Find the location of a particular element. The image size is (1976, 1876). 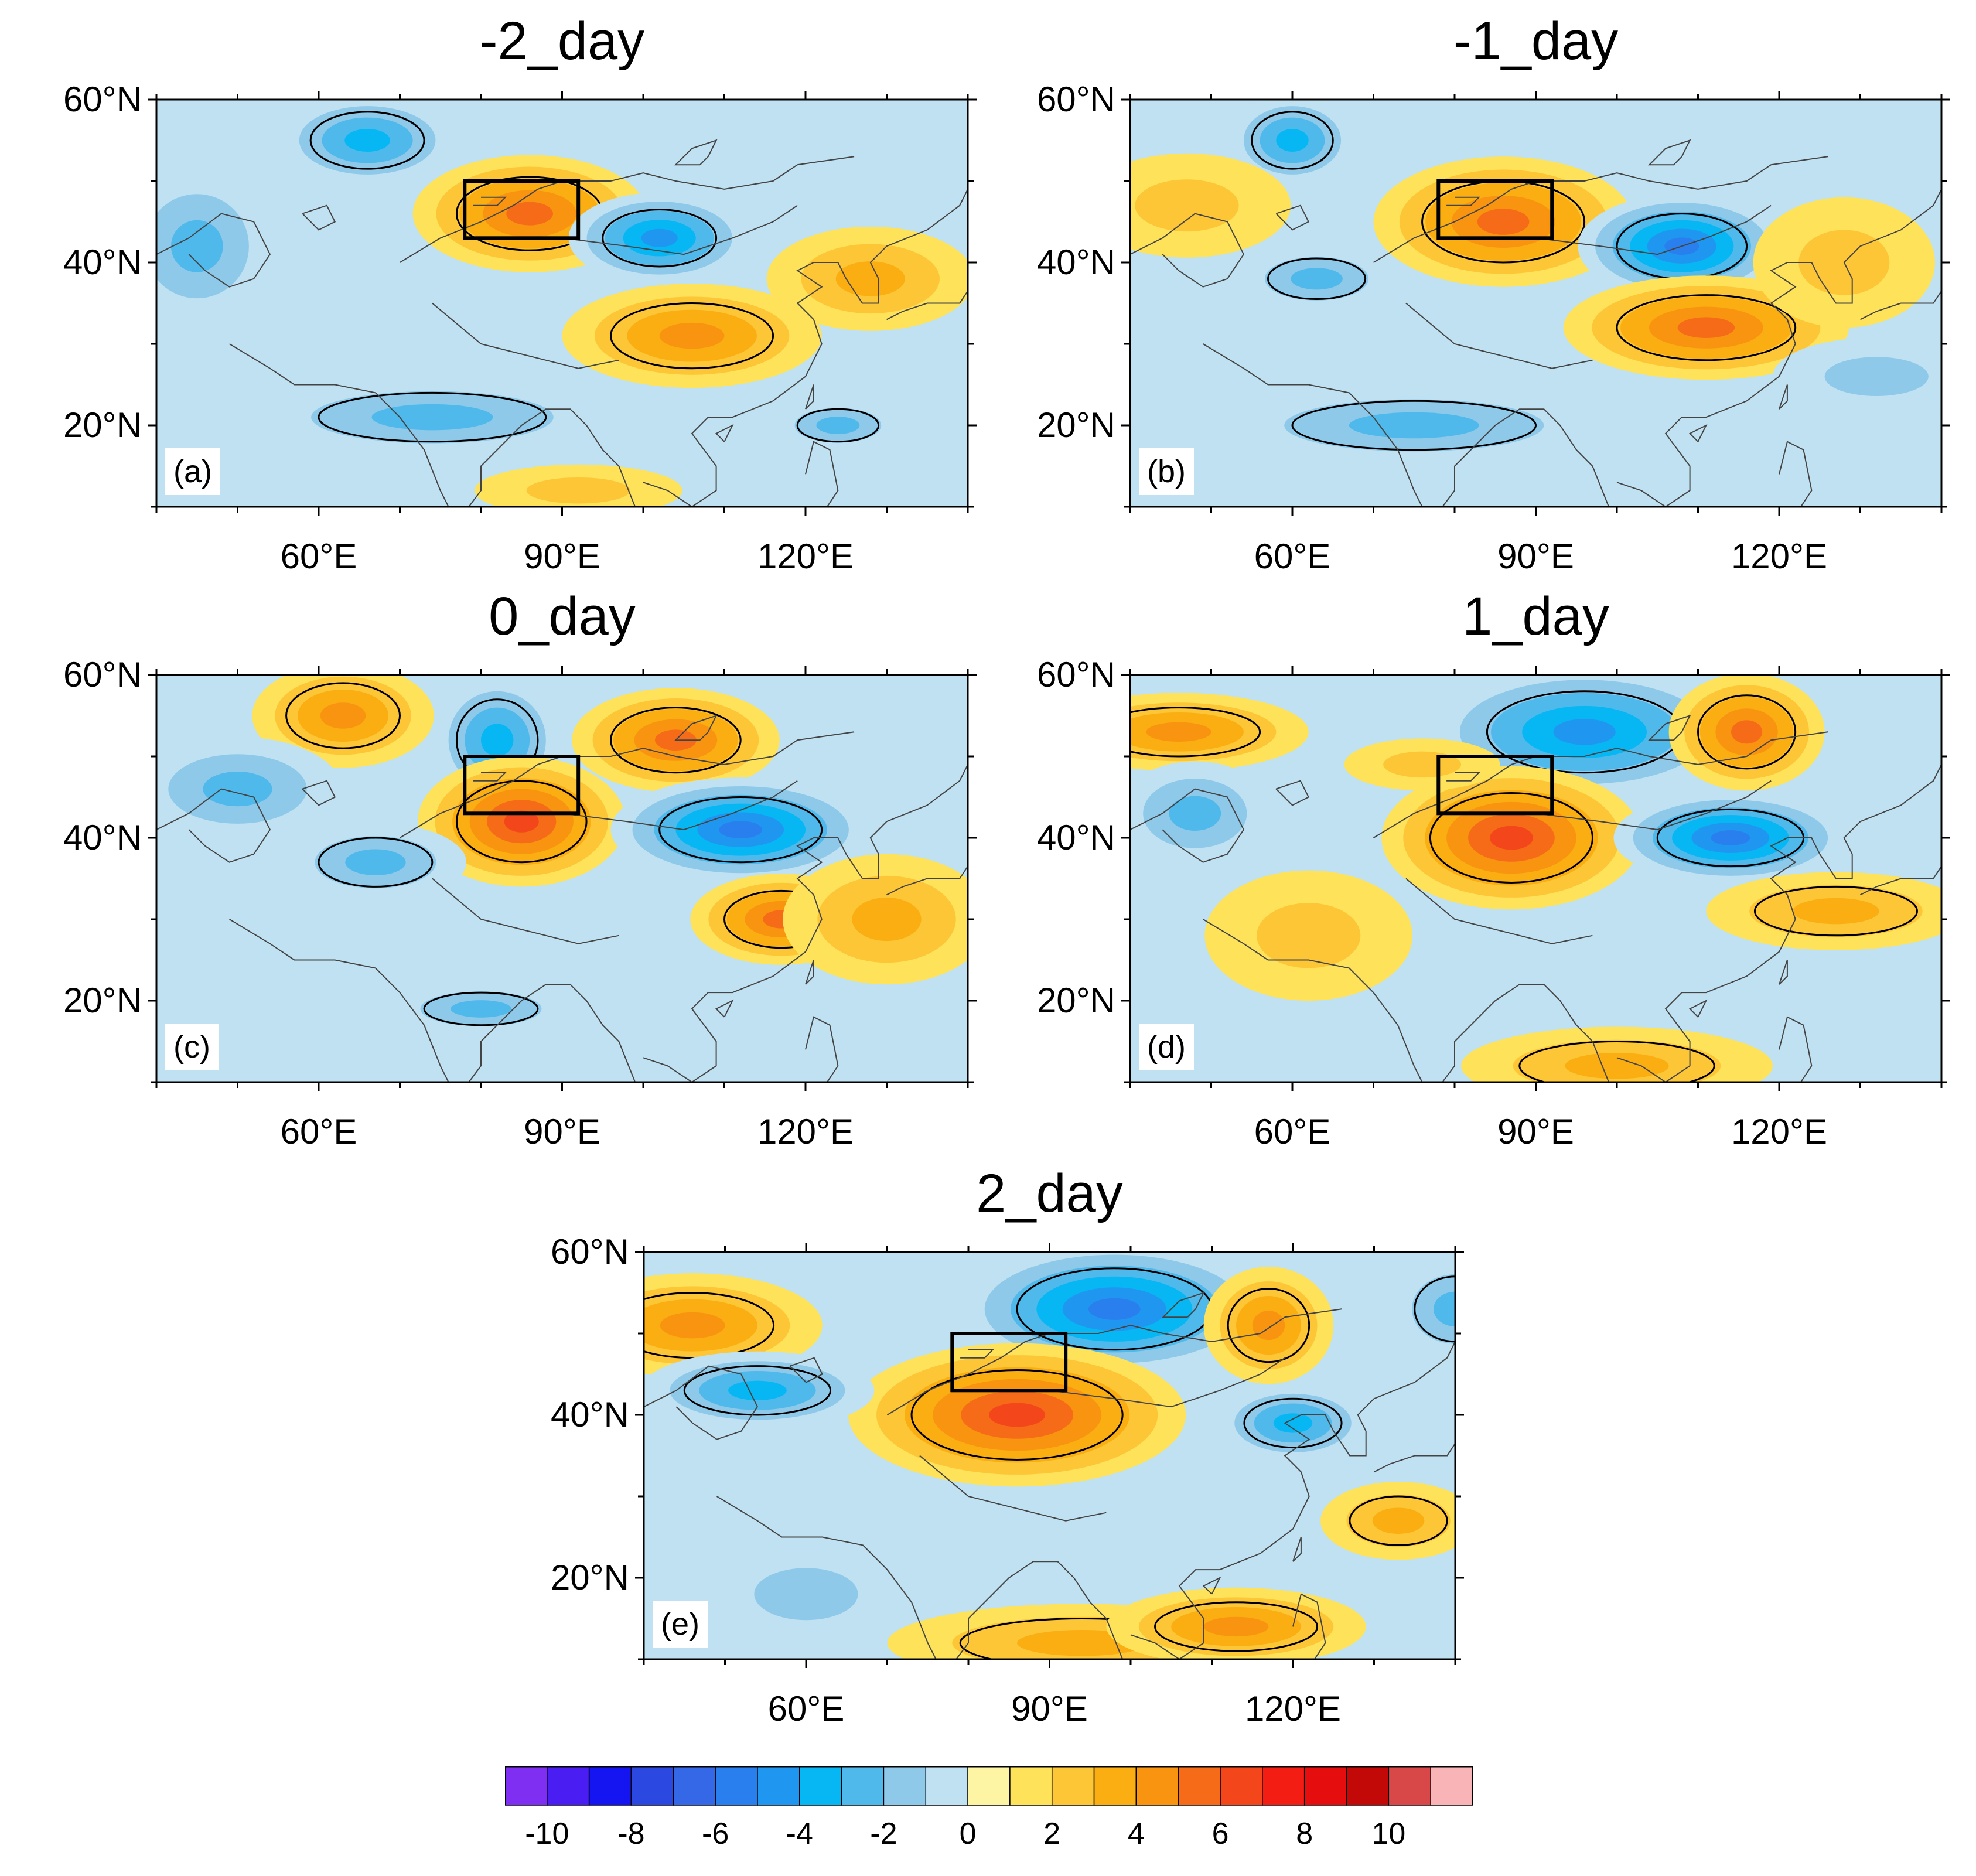

lon-tick-label: 60°E is located at coordinates (318, 557).